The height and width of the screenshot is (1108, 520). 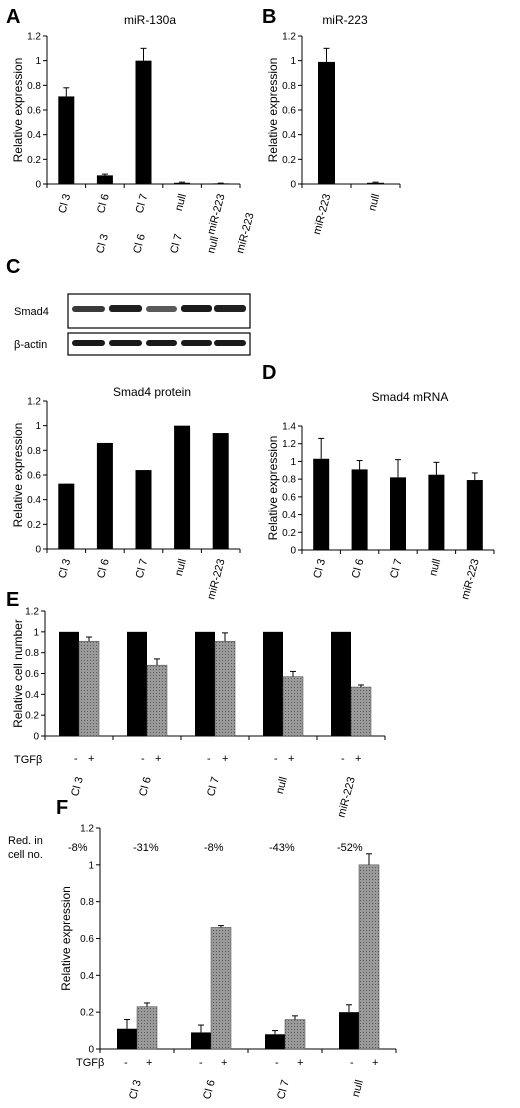 What do you see at coordinates (18, 673) in the screenshot?
I see `y-axis-label: Relative cell number` at bounding box center [18, 673].